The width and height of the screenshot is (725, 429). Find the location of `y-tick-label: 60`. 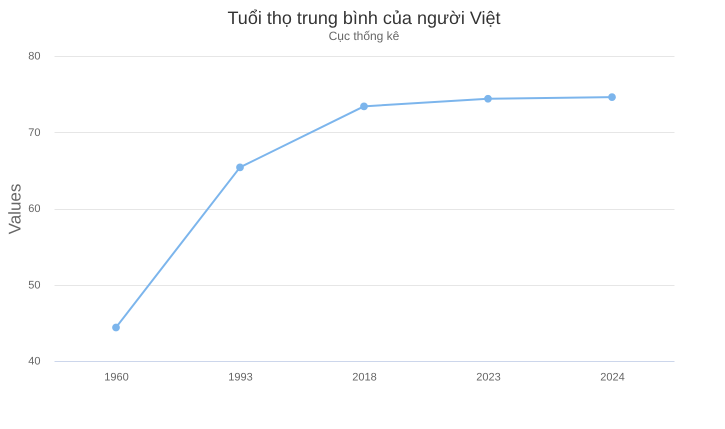

y-tick-label: 60 is located at coordinates (34, 209).